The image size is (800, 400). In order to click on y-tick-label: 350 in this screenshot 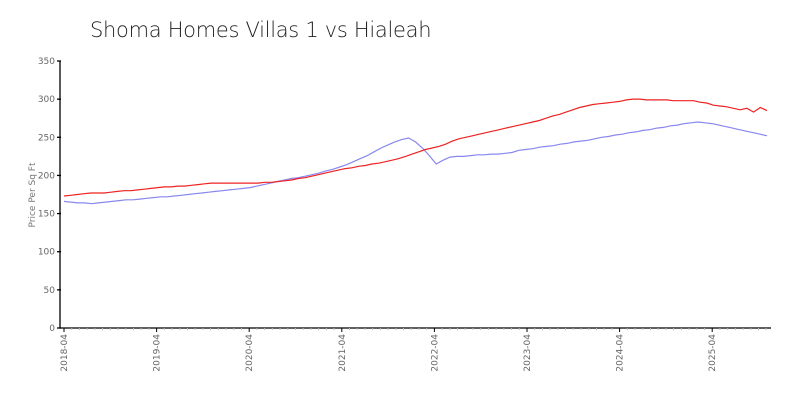, I will do `click(46, 62)`.